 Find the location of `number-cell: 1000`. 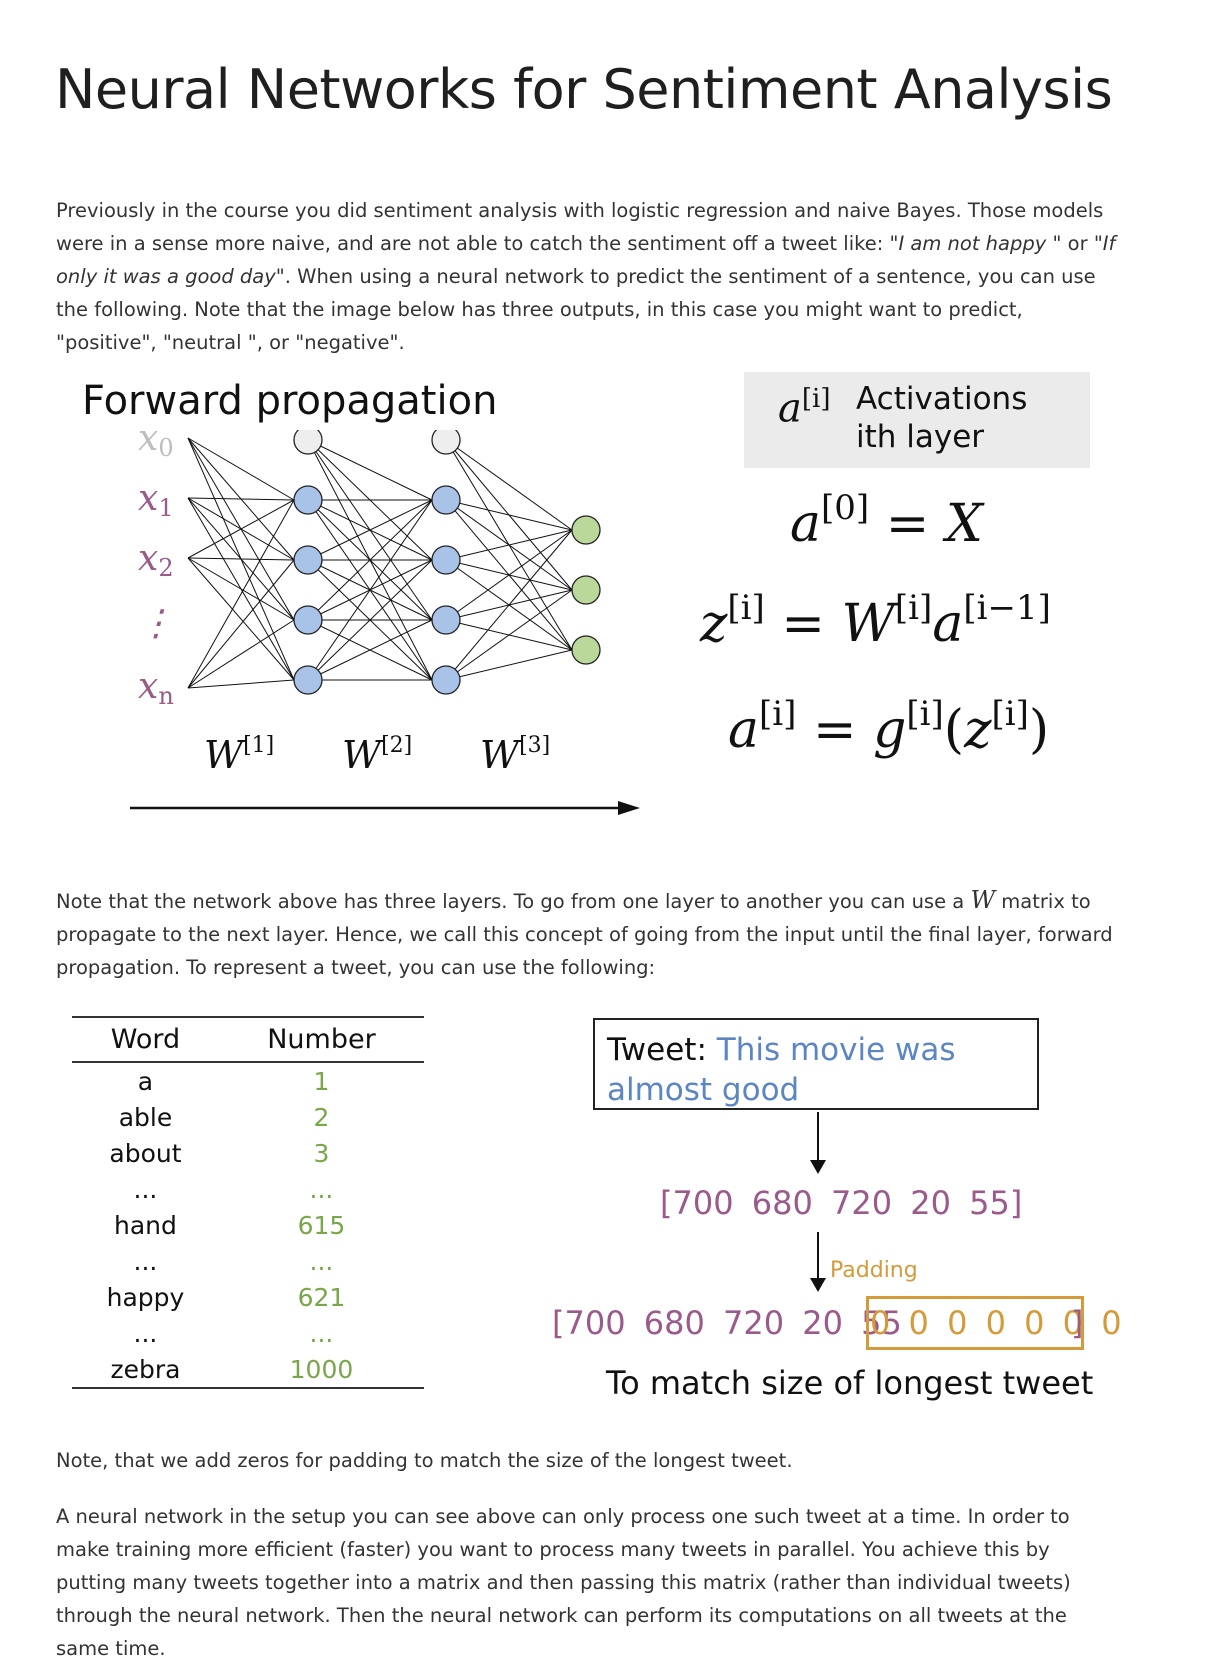

number-cell: 1000 is located at coordinates (321, 1370).